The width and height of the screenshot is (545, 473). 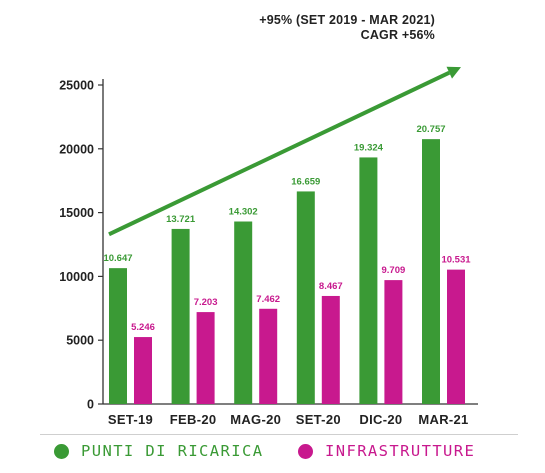 What do you see at coordinates (80, 341) in the screenshot?
I see `y-tick-label: 5000` at bounding box center [80, 341].